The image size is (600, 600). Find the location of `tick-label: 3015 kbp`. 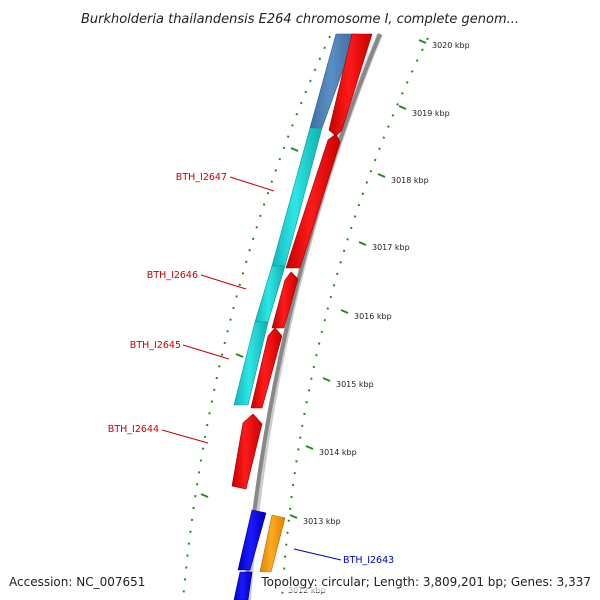

tick-label: 3015 kbp is located at coordinates (355, 384).